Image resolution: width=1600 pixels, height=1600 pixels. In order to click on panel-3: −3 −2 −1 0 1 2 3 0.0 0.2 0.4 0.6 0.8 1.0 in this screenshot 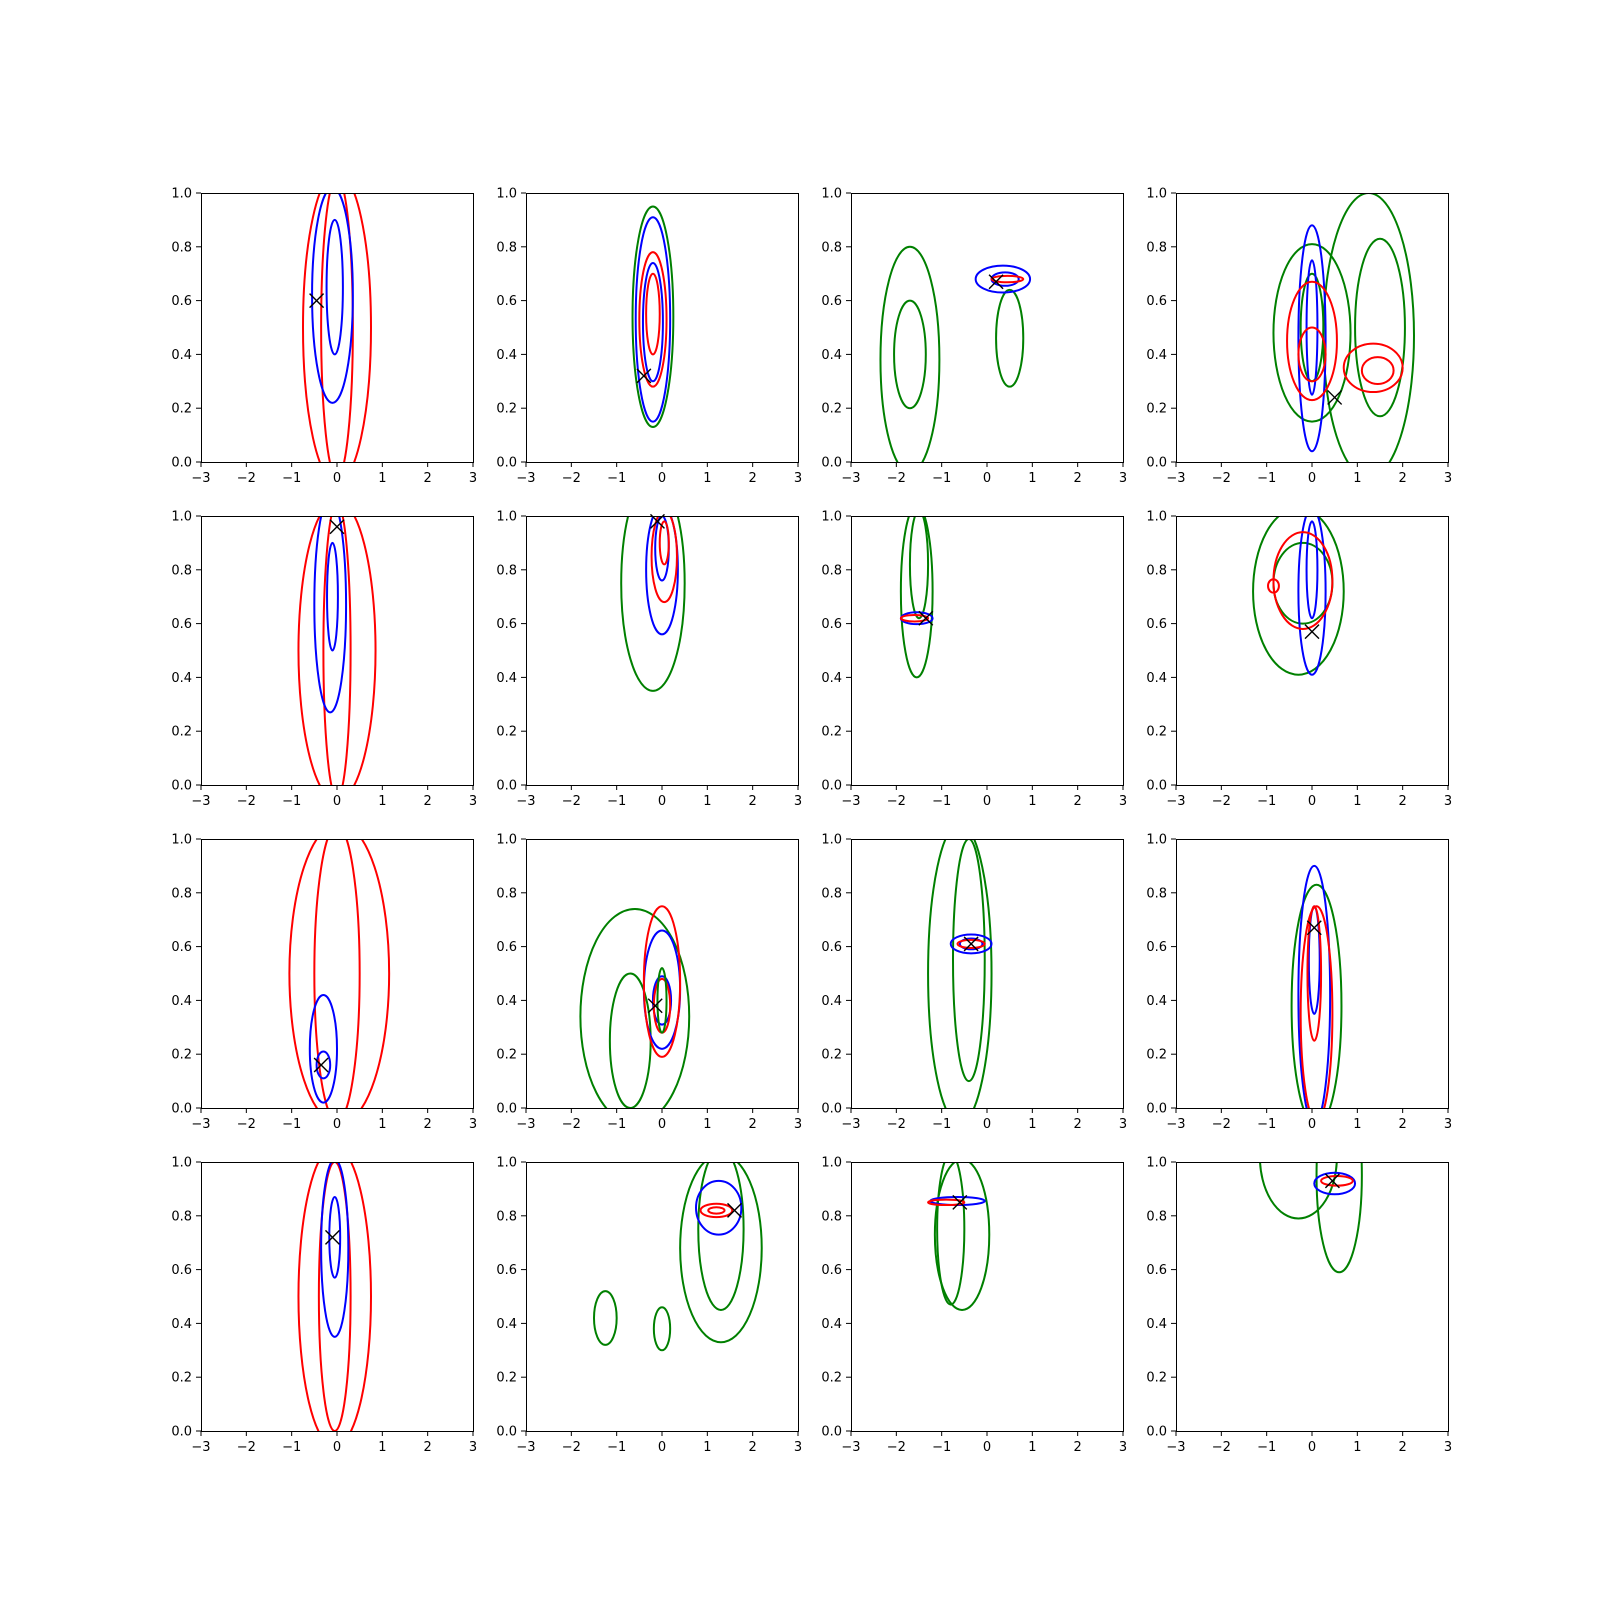, I will do `click(974, 337)`.